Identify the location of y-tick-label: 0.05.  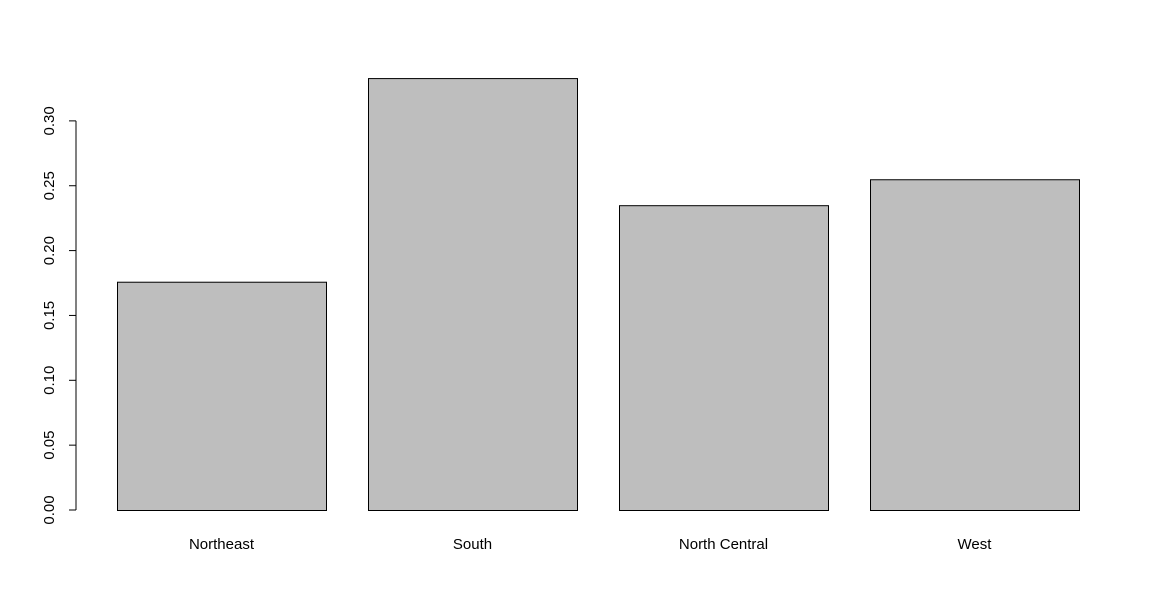
(49, 445).